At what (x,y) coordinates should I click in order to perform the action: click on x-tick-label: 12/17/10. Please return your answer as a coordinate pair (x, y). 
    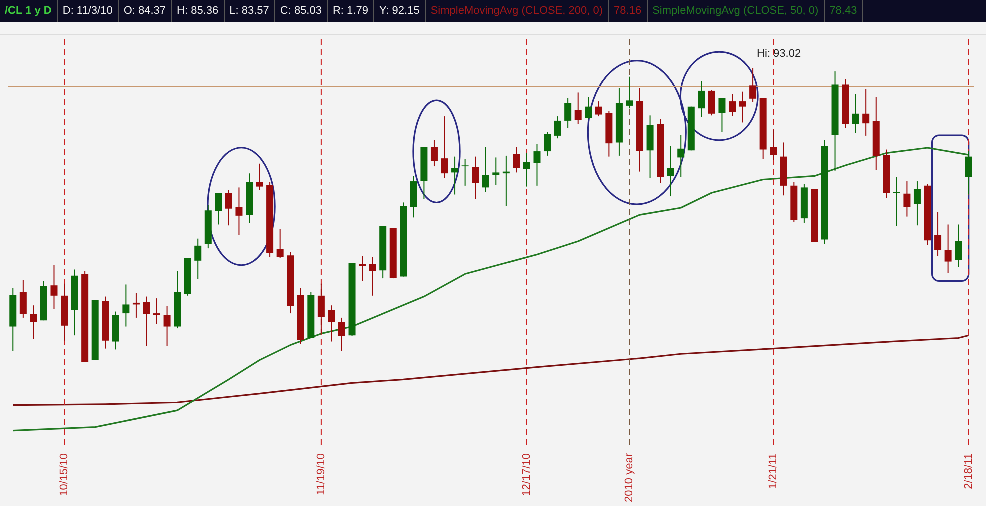
    Looking at the image, I should click on (526, 475).